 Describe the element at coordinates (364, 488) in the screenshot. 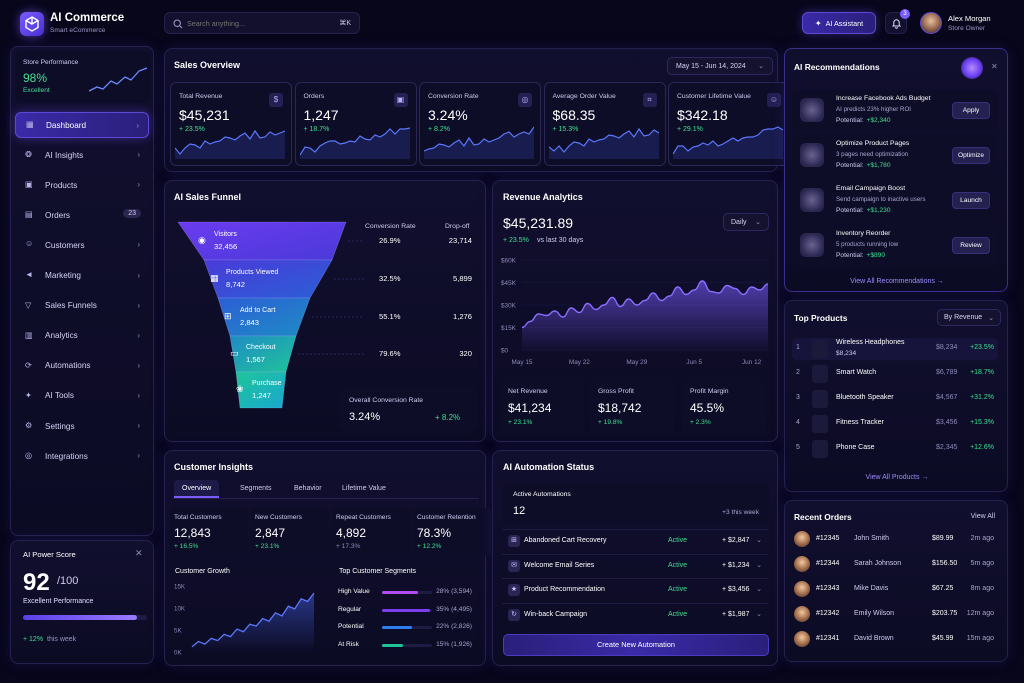

I see `tab-lifetime-value: Lifetime Value` at that location.